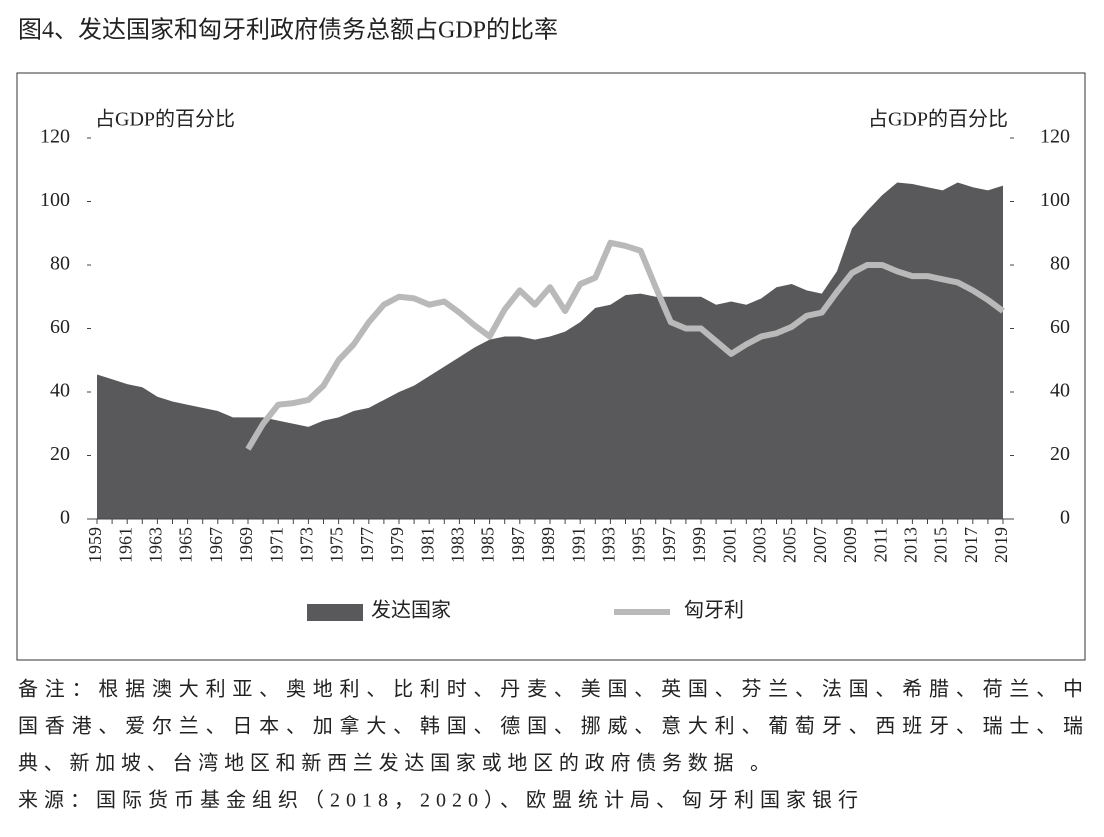 Image resolution: width=1104 pixels, height=837 pixels. Describe the element at coordinates (1060, 264) in the screenshot. I see `y2-tick-label: 80` at that location.